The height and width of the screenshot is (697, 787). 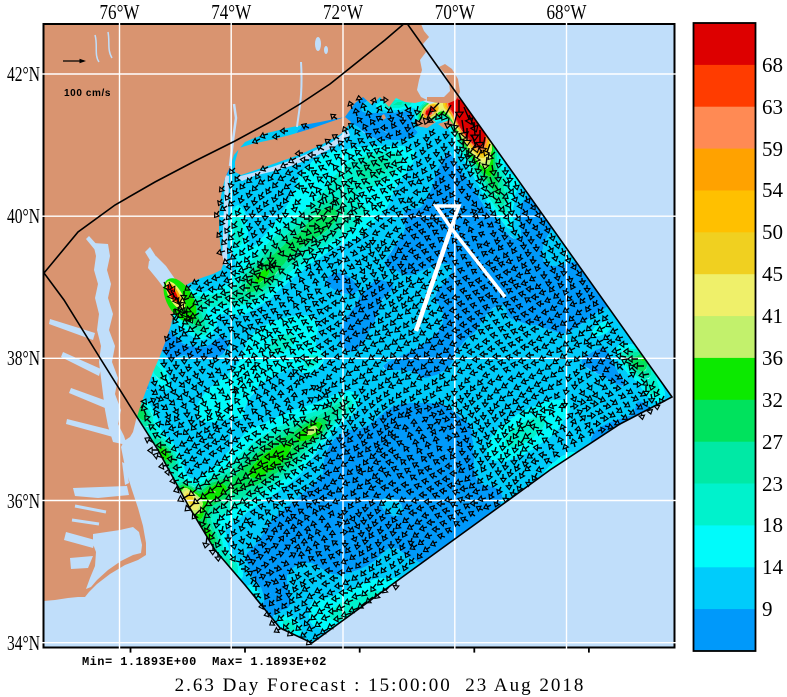 What do you see at coordinates (23, 74) in the screenshot?
I see `svg-text: 42°N` at bounding box center [23, 74].